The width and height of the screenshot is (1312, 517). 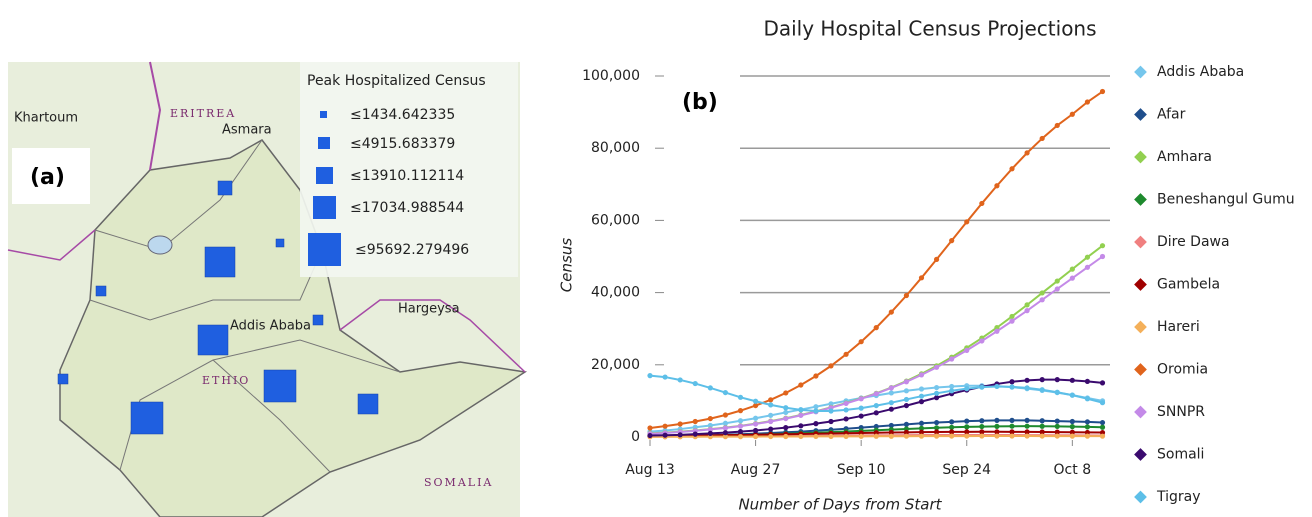 What do you see at coordinates (1184, 157) in the screenshot?
I see `legend-label: Amhara` at bounding box center [1184, 157].